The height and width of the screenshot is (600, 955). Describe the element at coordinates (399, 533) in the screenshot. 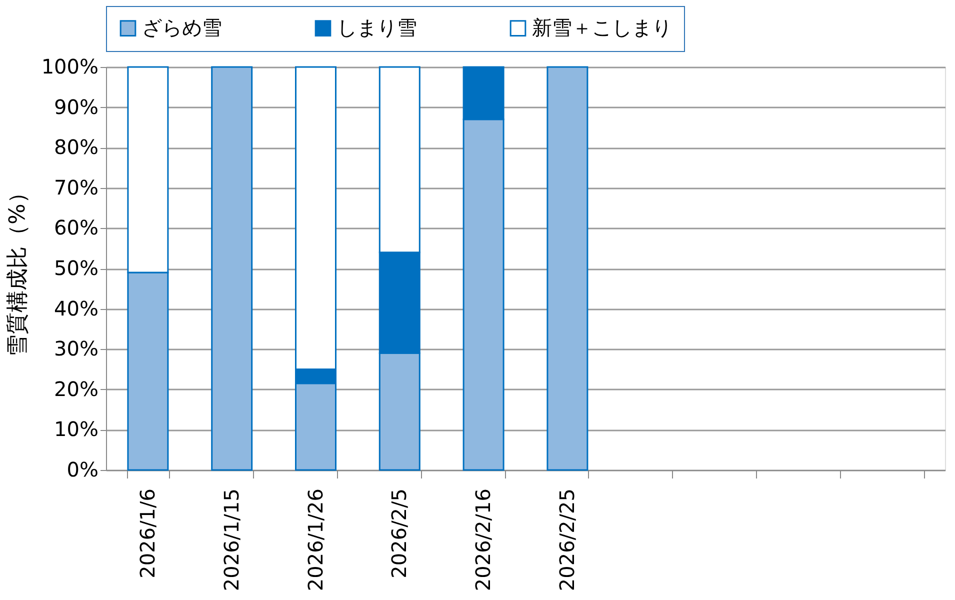

I see `x-tick-label: 2026/2/5` at that location.